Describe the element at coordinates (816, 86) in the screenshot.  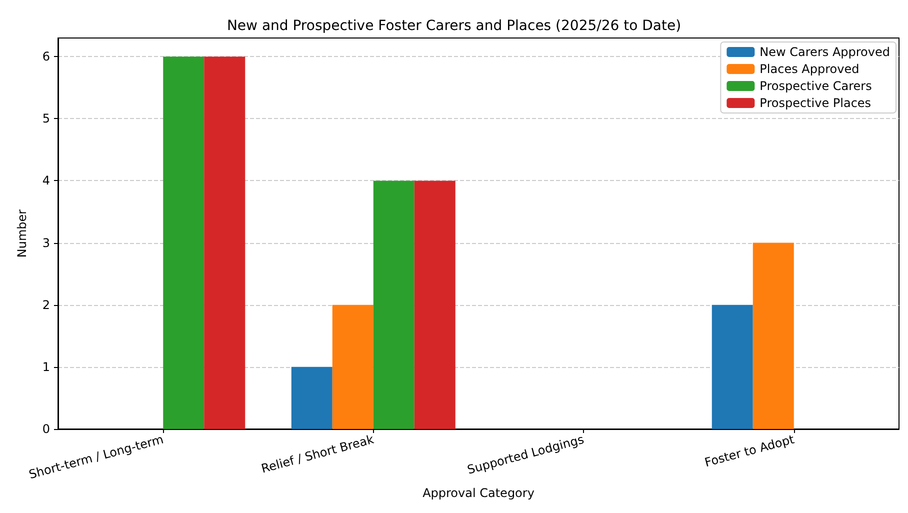
I see `legend-label: Prospective Carers` at that location.